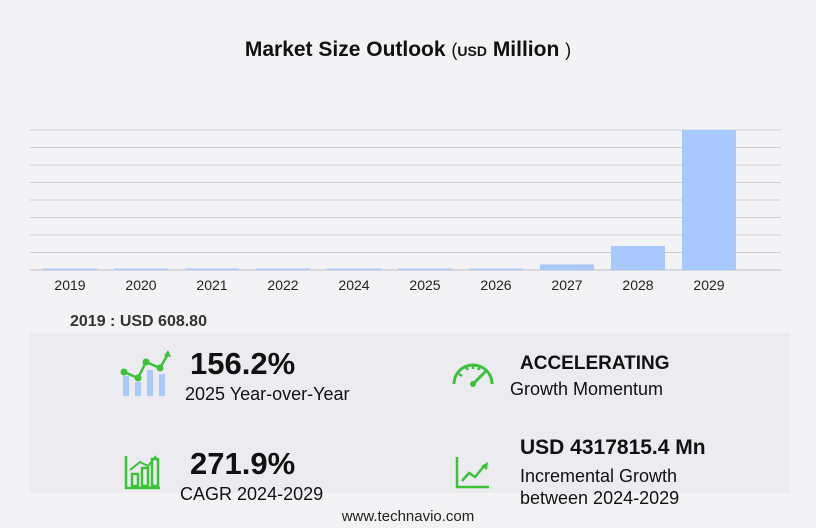 The image size is (816, 528). What do you see at coordinates (145, 373) in the screenshot?
I see `growth-bars-icon` at bounding box center [145, 373].